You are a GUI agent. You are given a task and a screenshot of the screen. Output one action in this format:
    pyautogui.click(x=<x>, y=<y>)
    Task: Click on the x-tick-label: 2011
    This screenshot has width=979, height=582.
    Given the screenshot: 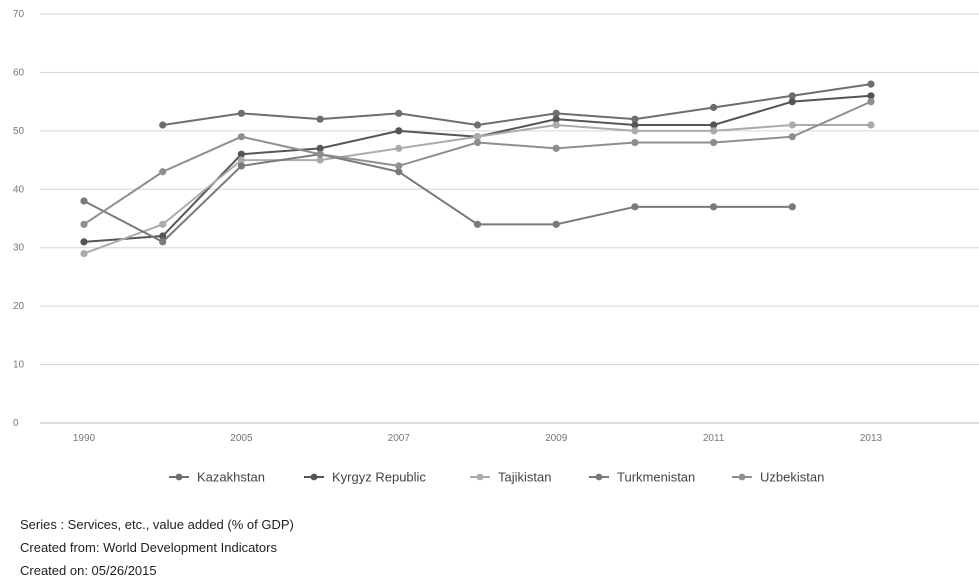 What is the action you would take?
    pyautogui.click(x=714, y=438)
    